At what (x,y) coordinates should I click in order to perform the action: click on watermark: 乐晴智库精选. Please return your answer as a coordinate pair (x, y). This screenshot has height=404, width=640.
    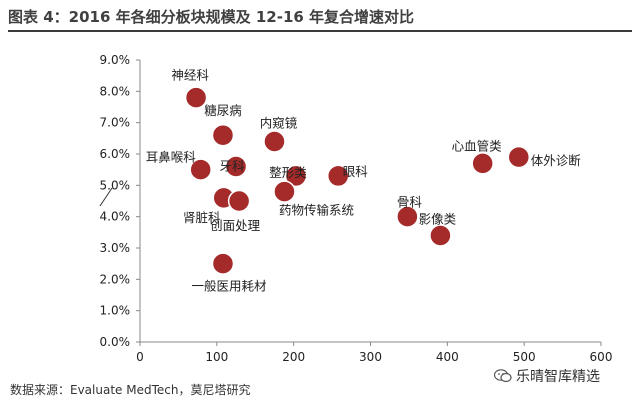
    Looking at the image, I should click on (547, 376).